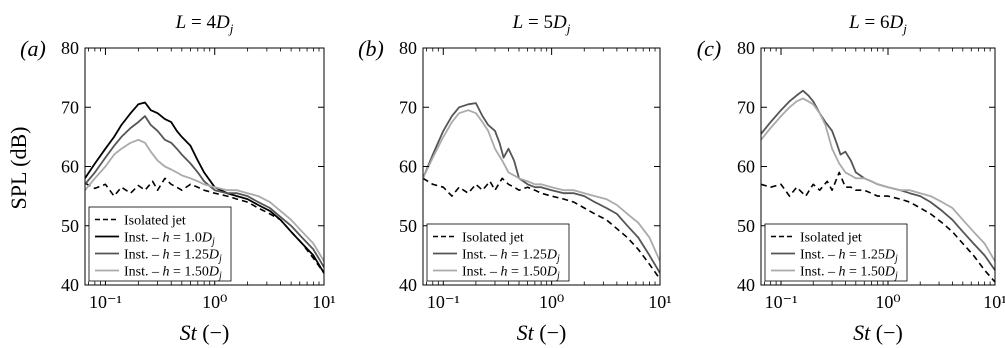 Image resolution: width=1005 pixels, height=348 pixels. Describe the element at coordinates (877, 24) in the screenshot. I see `panel-title: L = 6Dj` at that location.